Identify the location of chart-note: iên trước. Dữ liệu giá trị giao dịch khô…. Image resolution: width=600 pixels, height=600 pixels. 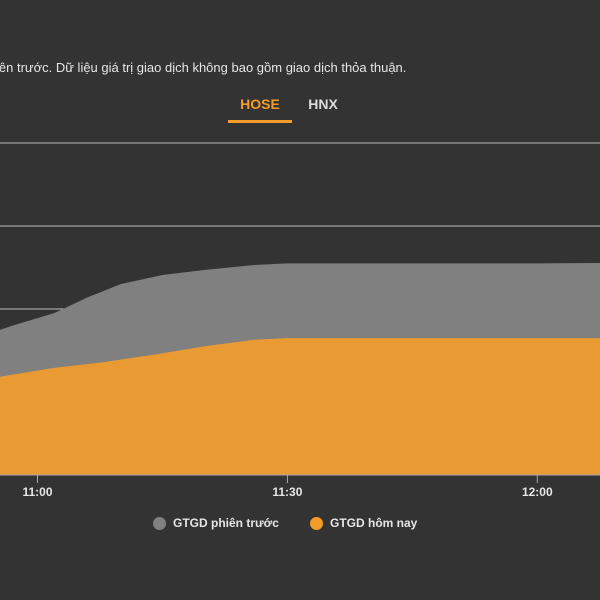
(203, 67).